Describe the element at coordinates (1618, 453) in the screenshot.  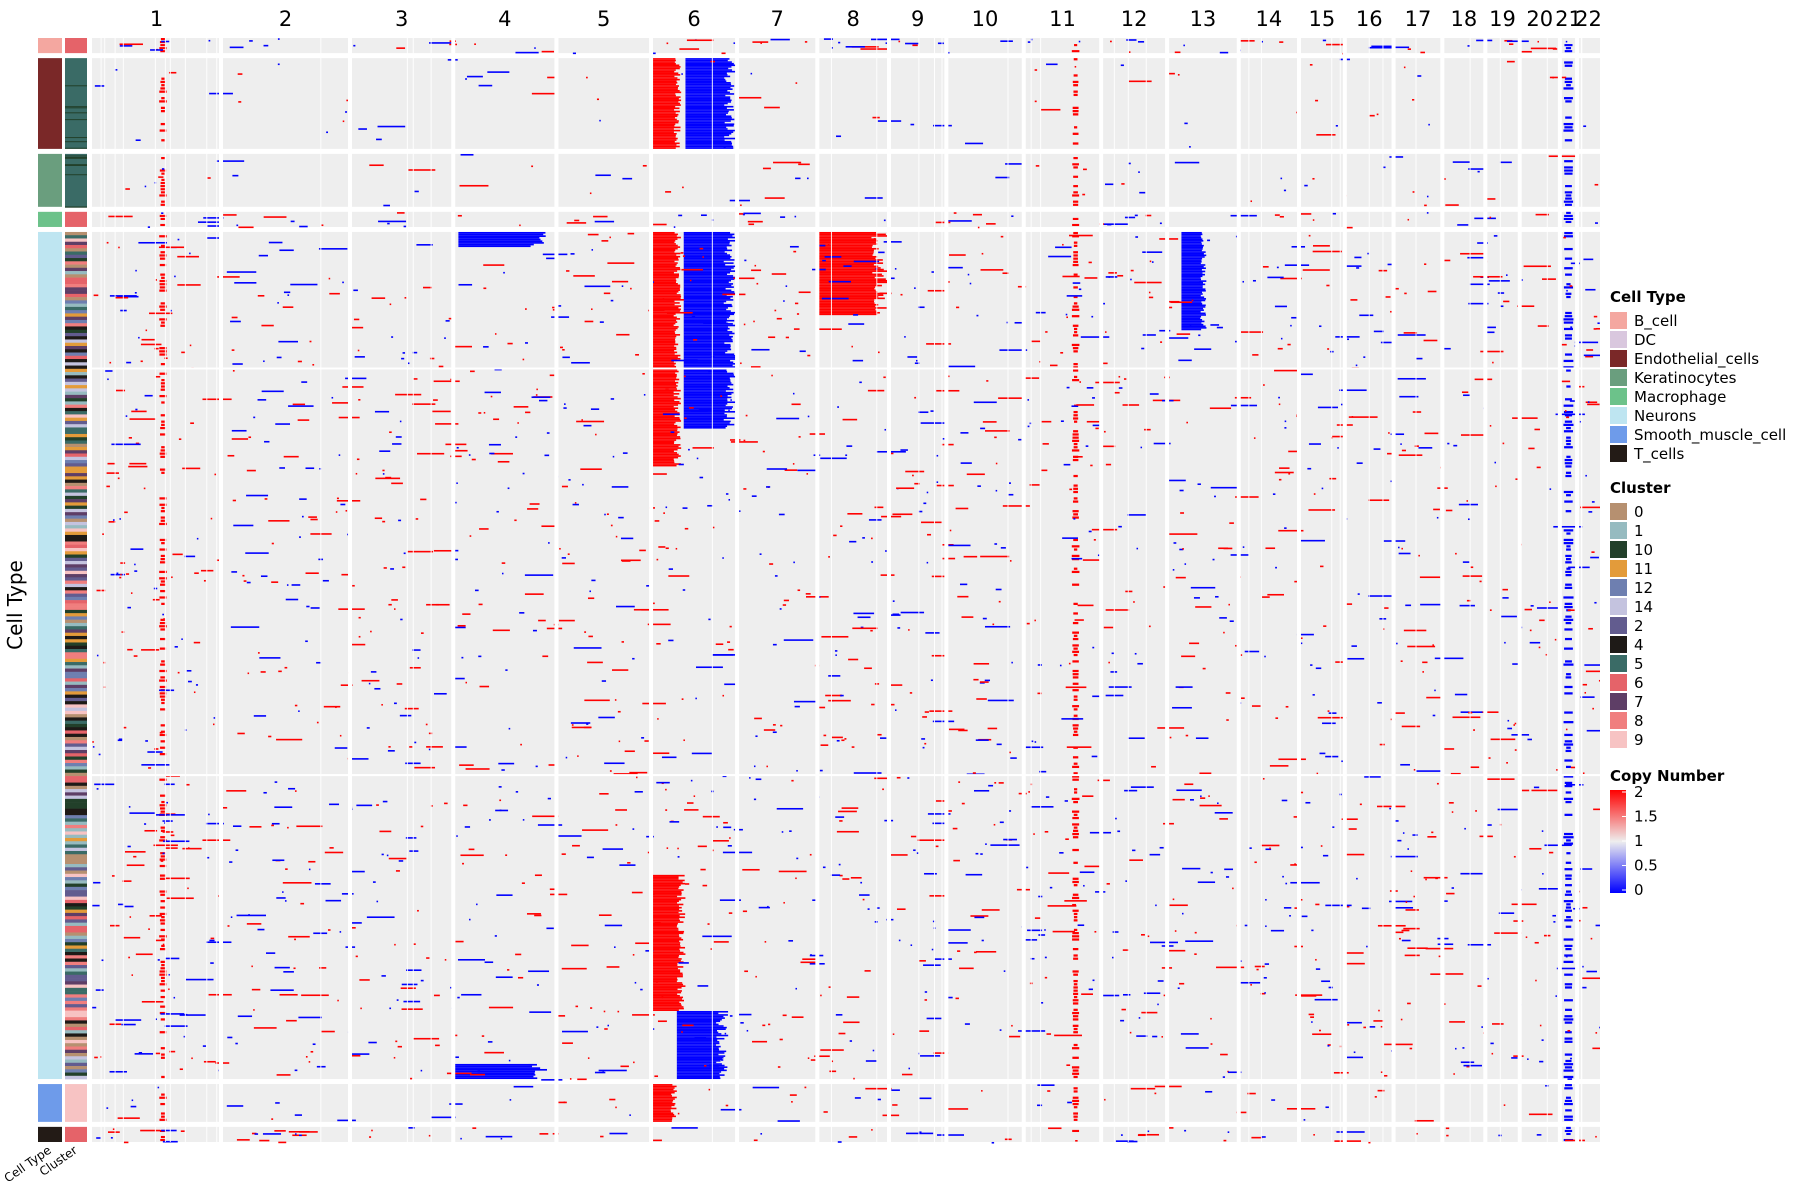
I see `legend-swatch` at that location.